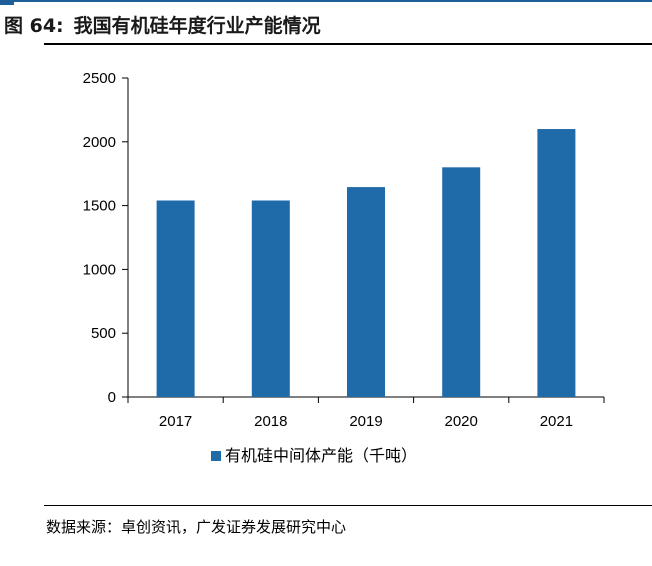 The width and height of the screenshot is (652, 566). I want to click on chart-title: 我国有机硅年度行业产能情况, so click(197, 25).